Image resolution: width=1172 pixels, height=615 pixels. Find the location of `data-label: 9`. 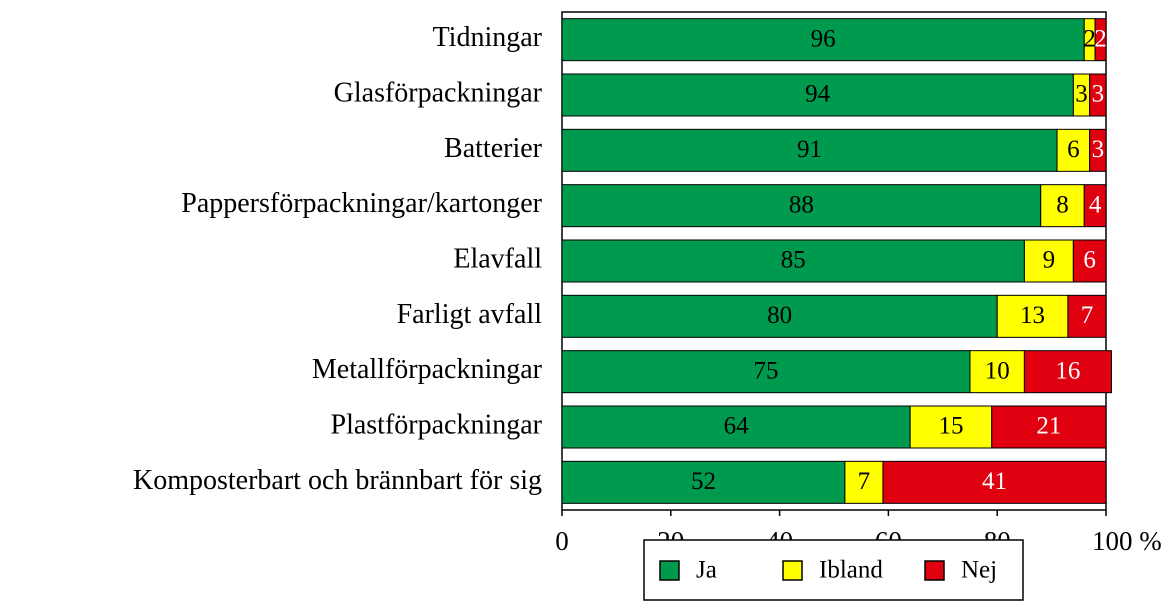

data-label: 9 is located at coordinates (1049, 260).